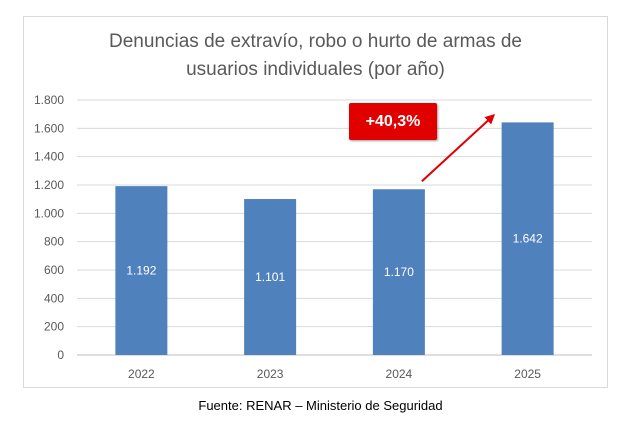 The width and height of the screenshot is (641, 427). Describe the element at coordinates (315, 69) in the screenshot. I see `chart-title-line-2: usuarios individuales (por año)` at that location.